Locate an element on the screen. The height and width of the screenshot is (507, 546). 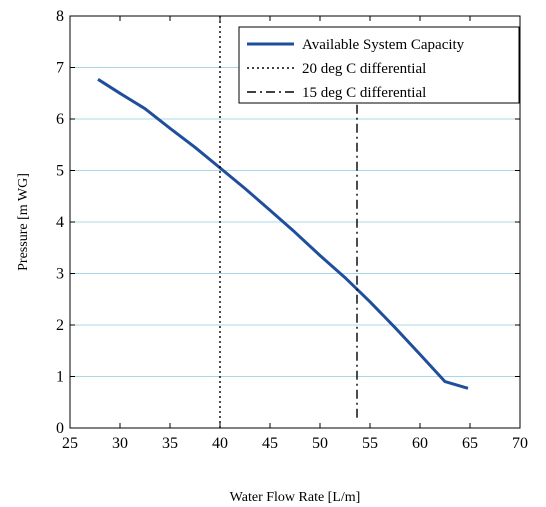
x-tick-label: 50 is located at coordinates (320, 443).